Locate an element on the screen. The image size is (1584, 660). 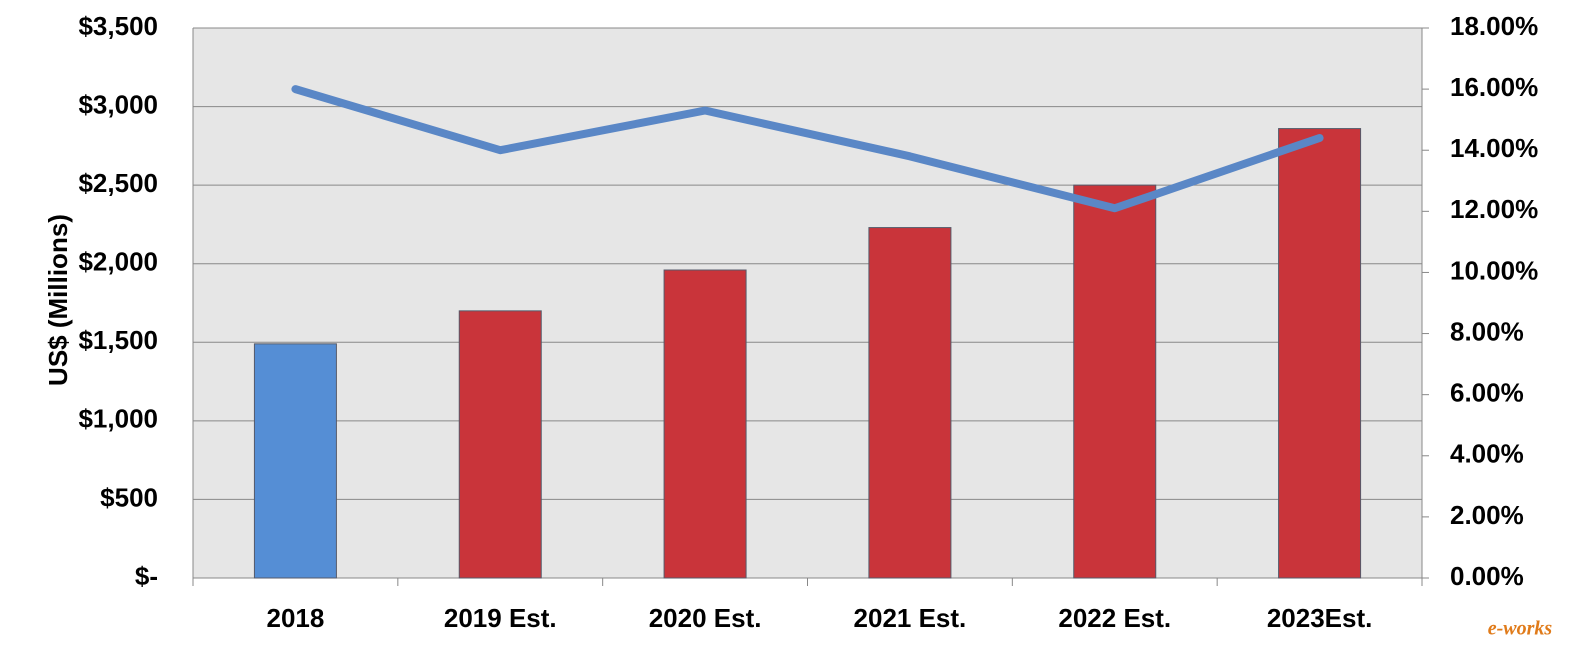
y-tick-label: $3,000 is located at coordinates (118, 104).